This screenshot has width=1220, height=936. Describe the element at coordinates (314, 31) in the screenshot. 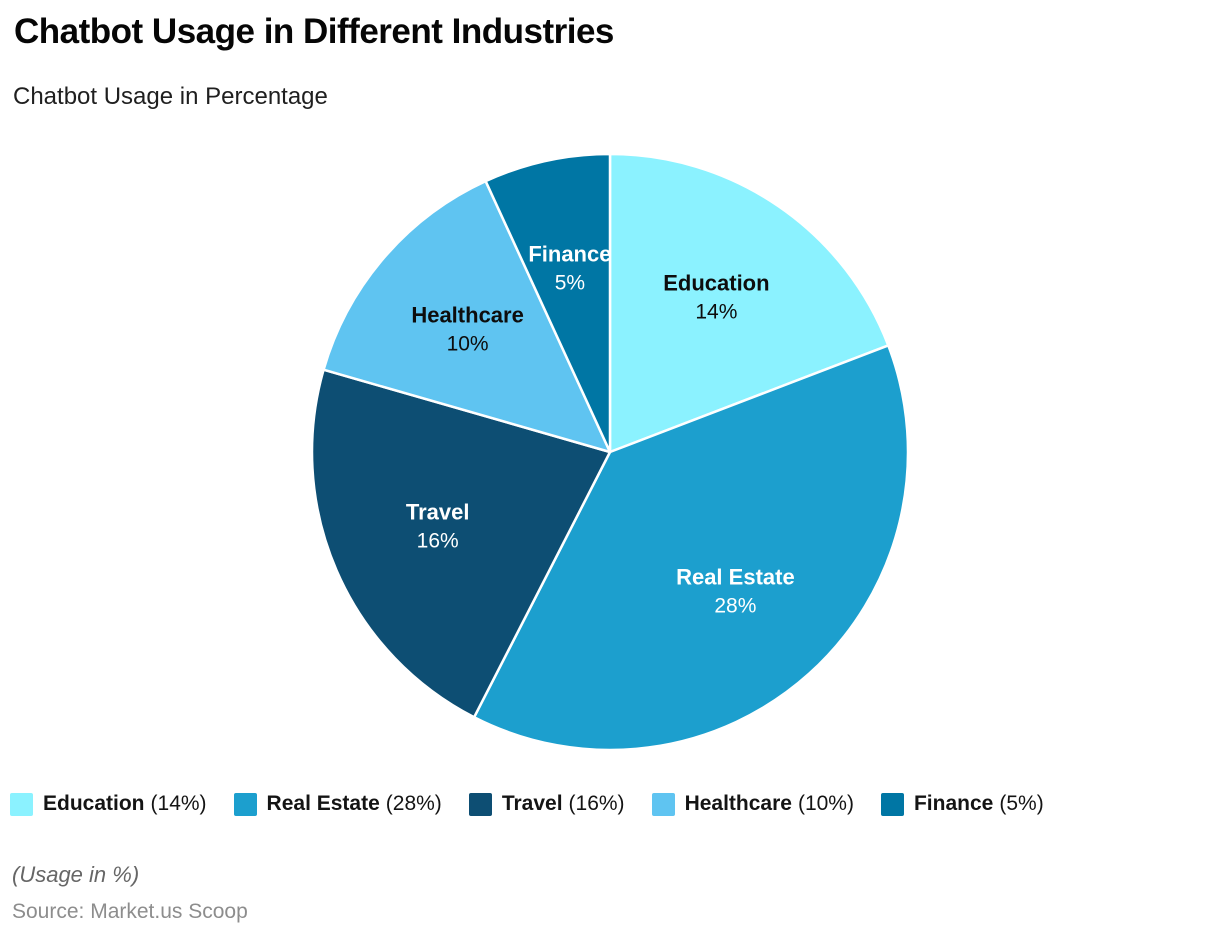

I see `page-title: Chatbot Usage in Different Industries` at that location.